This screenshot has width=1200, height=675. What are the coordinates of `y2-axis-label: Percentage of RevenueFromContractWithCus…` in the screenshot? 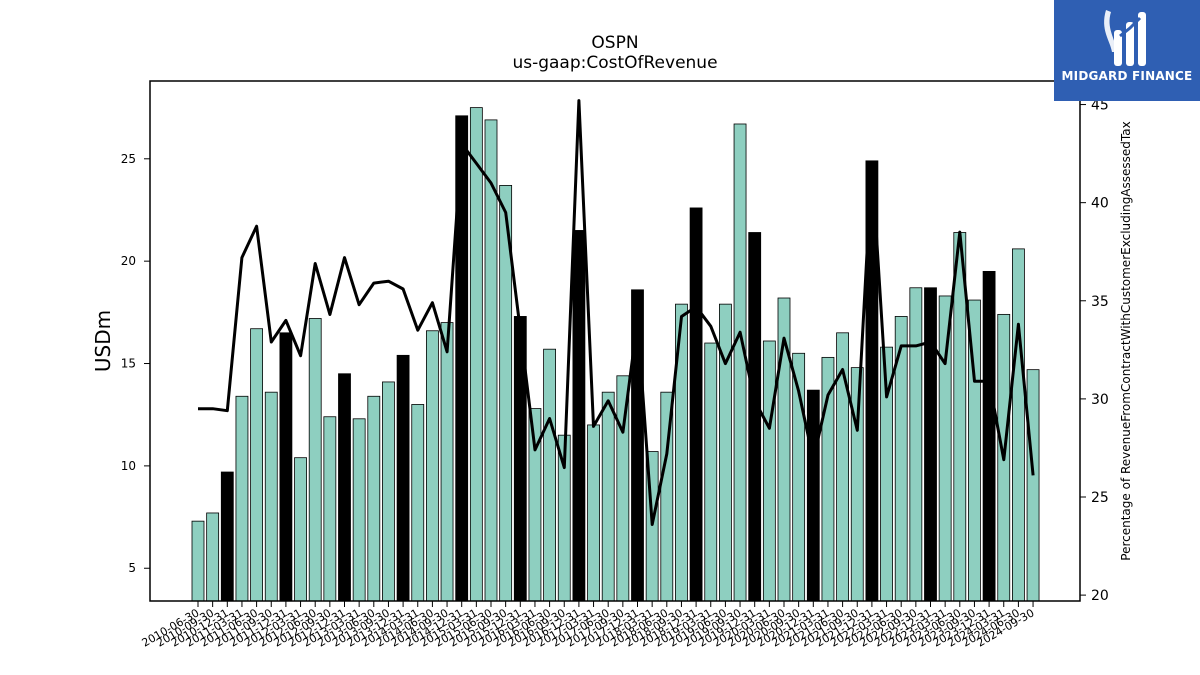 It's located at (1126, 340).